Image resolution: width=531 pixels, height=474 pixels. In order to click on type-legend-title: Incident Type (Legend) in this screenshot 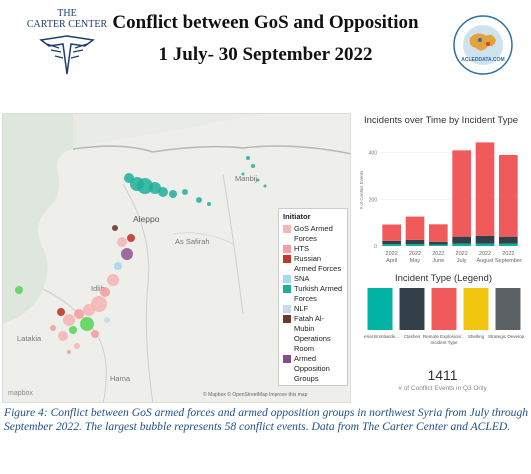, I will do `click(444, 278)`.